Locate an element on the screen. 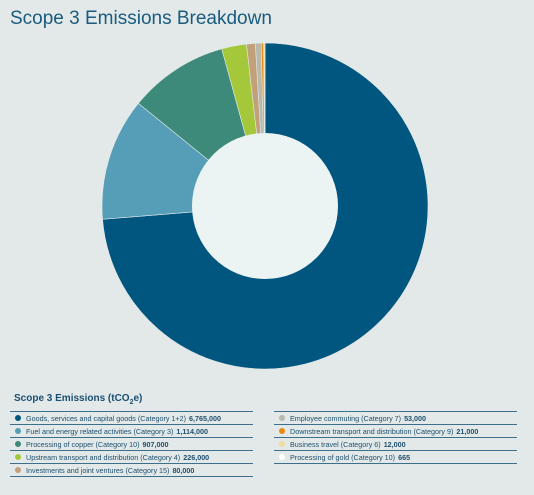  legend-value: 53,000 is located at coordinates (415, 418).